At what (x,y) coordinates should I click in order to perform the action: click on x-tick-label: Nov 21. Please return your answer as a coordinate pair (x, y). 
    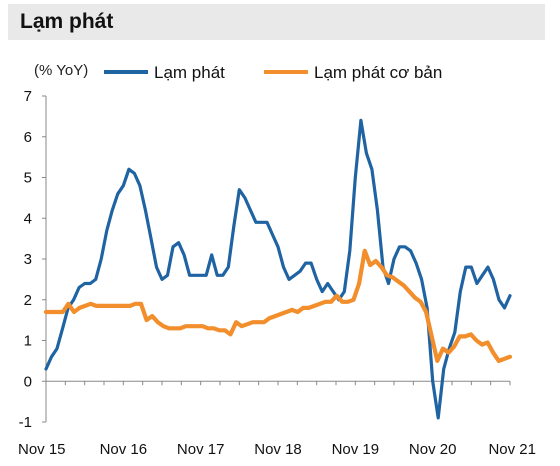
    Looking at the image, I should click on (512, 449).